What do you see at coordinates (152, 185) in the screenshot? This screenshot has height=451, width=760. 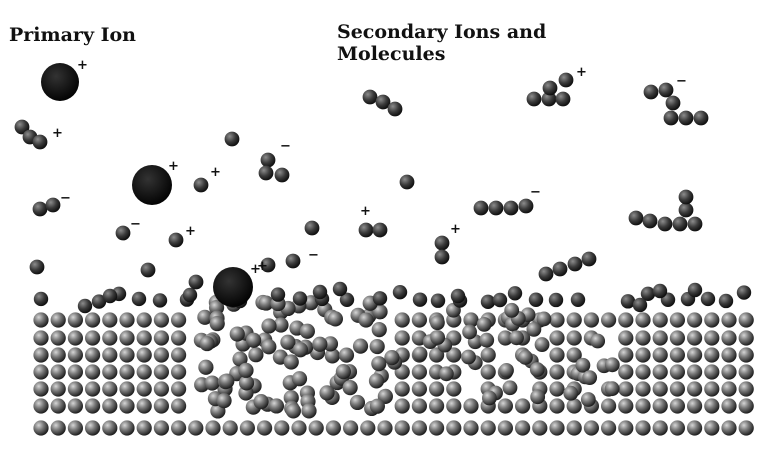 I see `primary-ion` at bounding box center [152, 185].